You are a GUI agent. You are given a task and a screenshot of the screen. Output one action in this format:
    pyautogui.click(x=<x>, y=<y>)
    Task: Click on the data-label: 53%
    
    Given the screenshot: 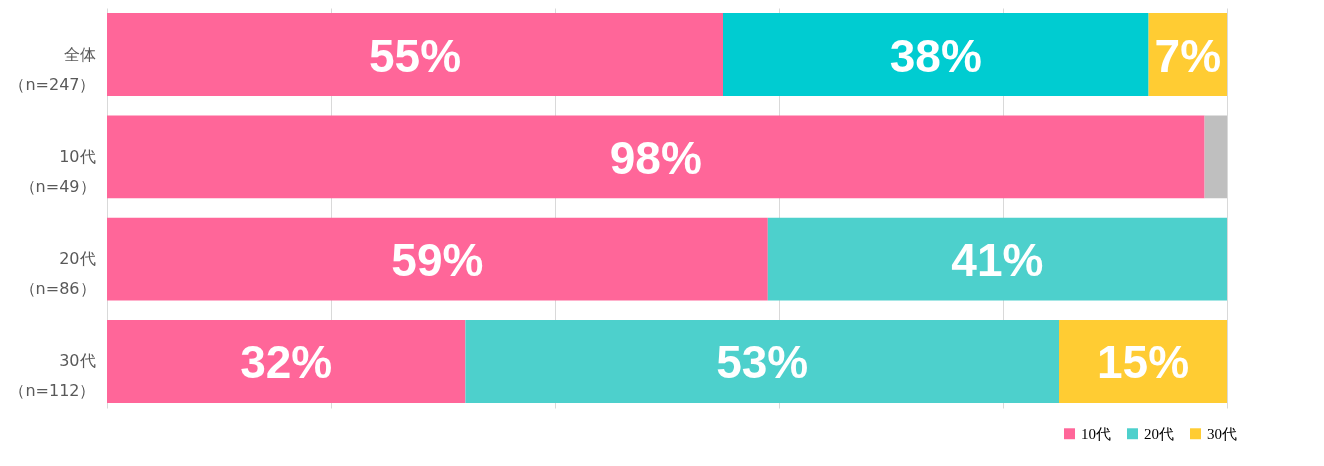 What is the action you would take?
    pyautogui.click(x=762, y=362)
    